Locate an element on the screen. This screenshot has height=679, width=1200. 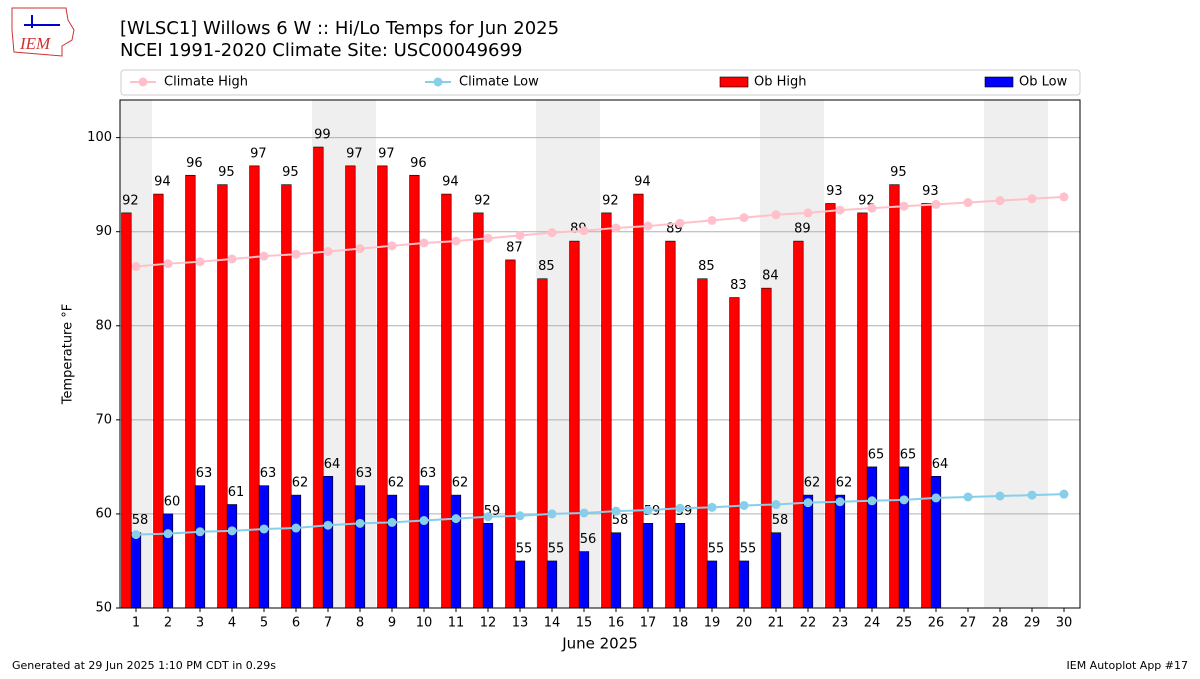
data-label: 93 is located at coordinates (834, 191).